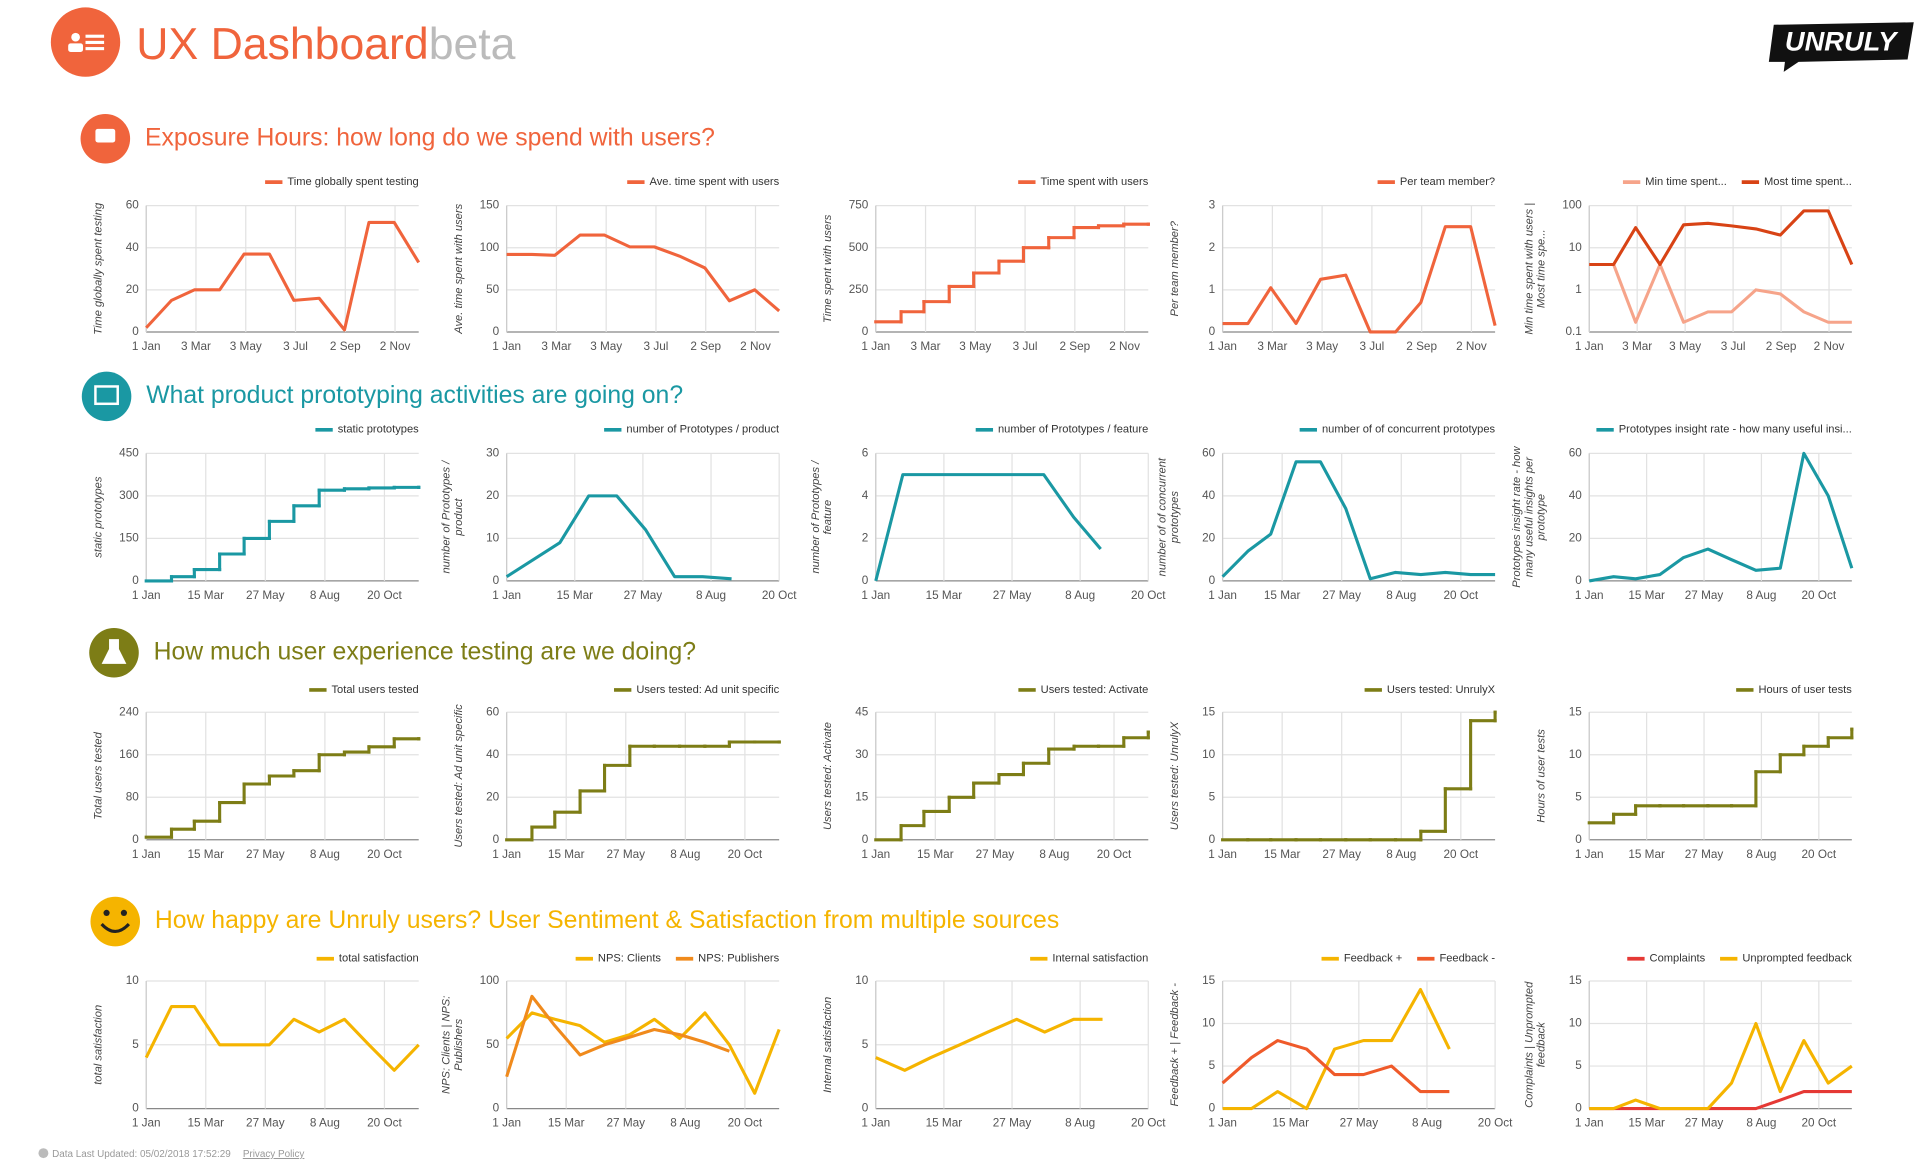 The width and height of the screenshot is (1920, 1173). What do you see at coordinates (378, 430) in the screenshot?
I see `legend-label: static prototypes` at bounding box center [378, 430].